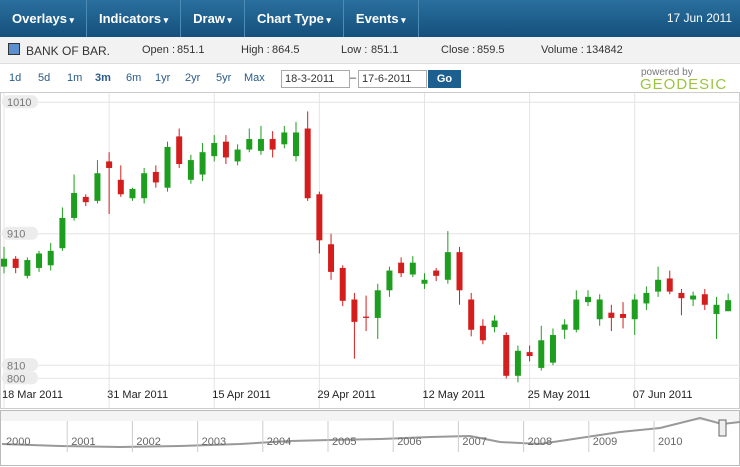 Image resolution: width=740 pixels, height=467 pixels. I want to click on navigator-handle, so click(722, 428).